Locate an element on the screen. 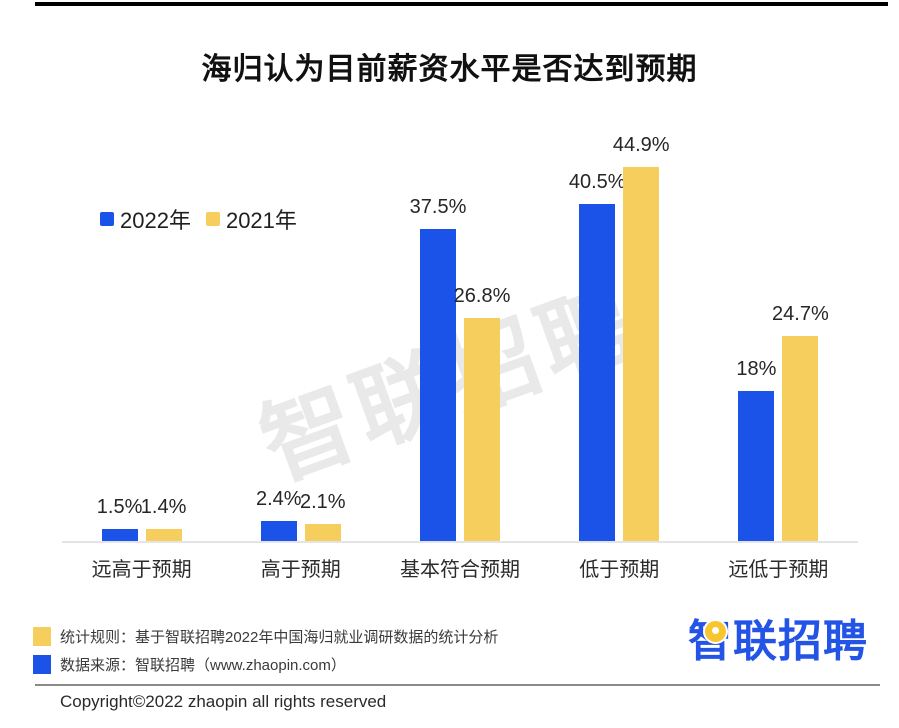 The image size is (899, 728). footnote-text: 统计规则：基于智联招聘2022年中国海归就业调研数据的统计分析 is located at coordinates (279, 637).